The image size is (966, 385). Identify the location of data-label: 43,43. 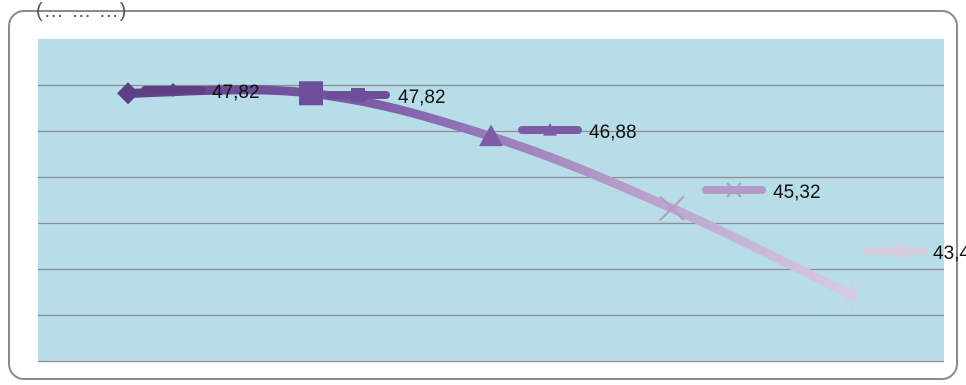
(949, 253).